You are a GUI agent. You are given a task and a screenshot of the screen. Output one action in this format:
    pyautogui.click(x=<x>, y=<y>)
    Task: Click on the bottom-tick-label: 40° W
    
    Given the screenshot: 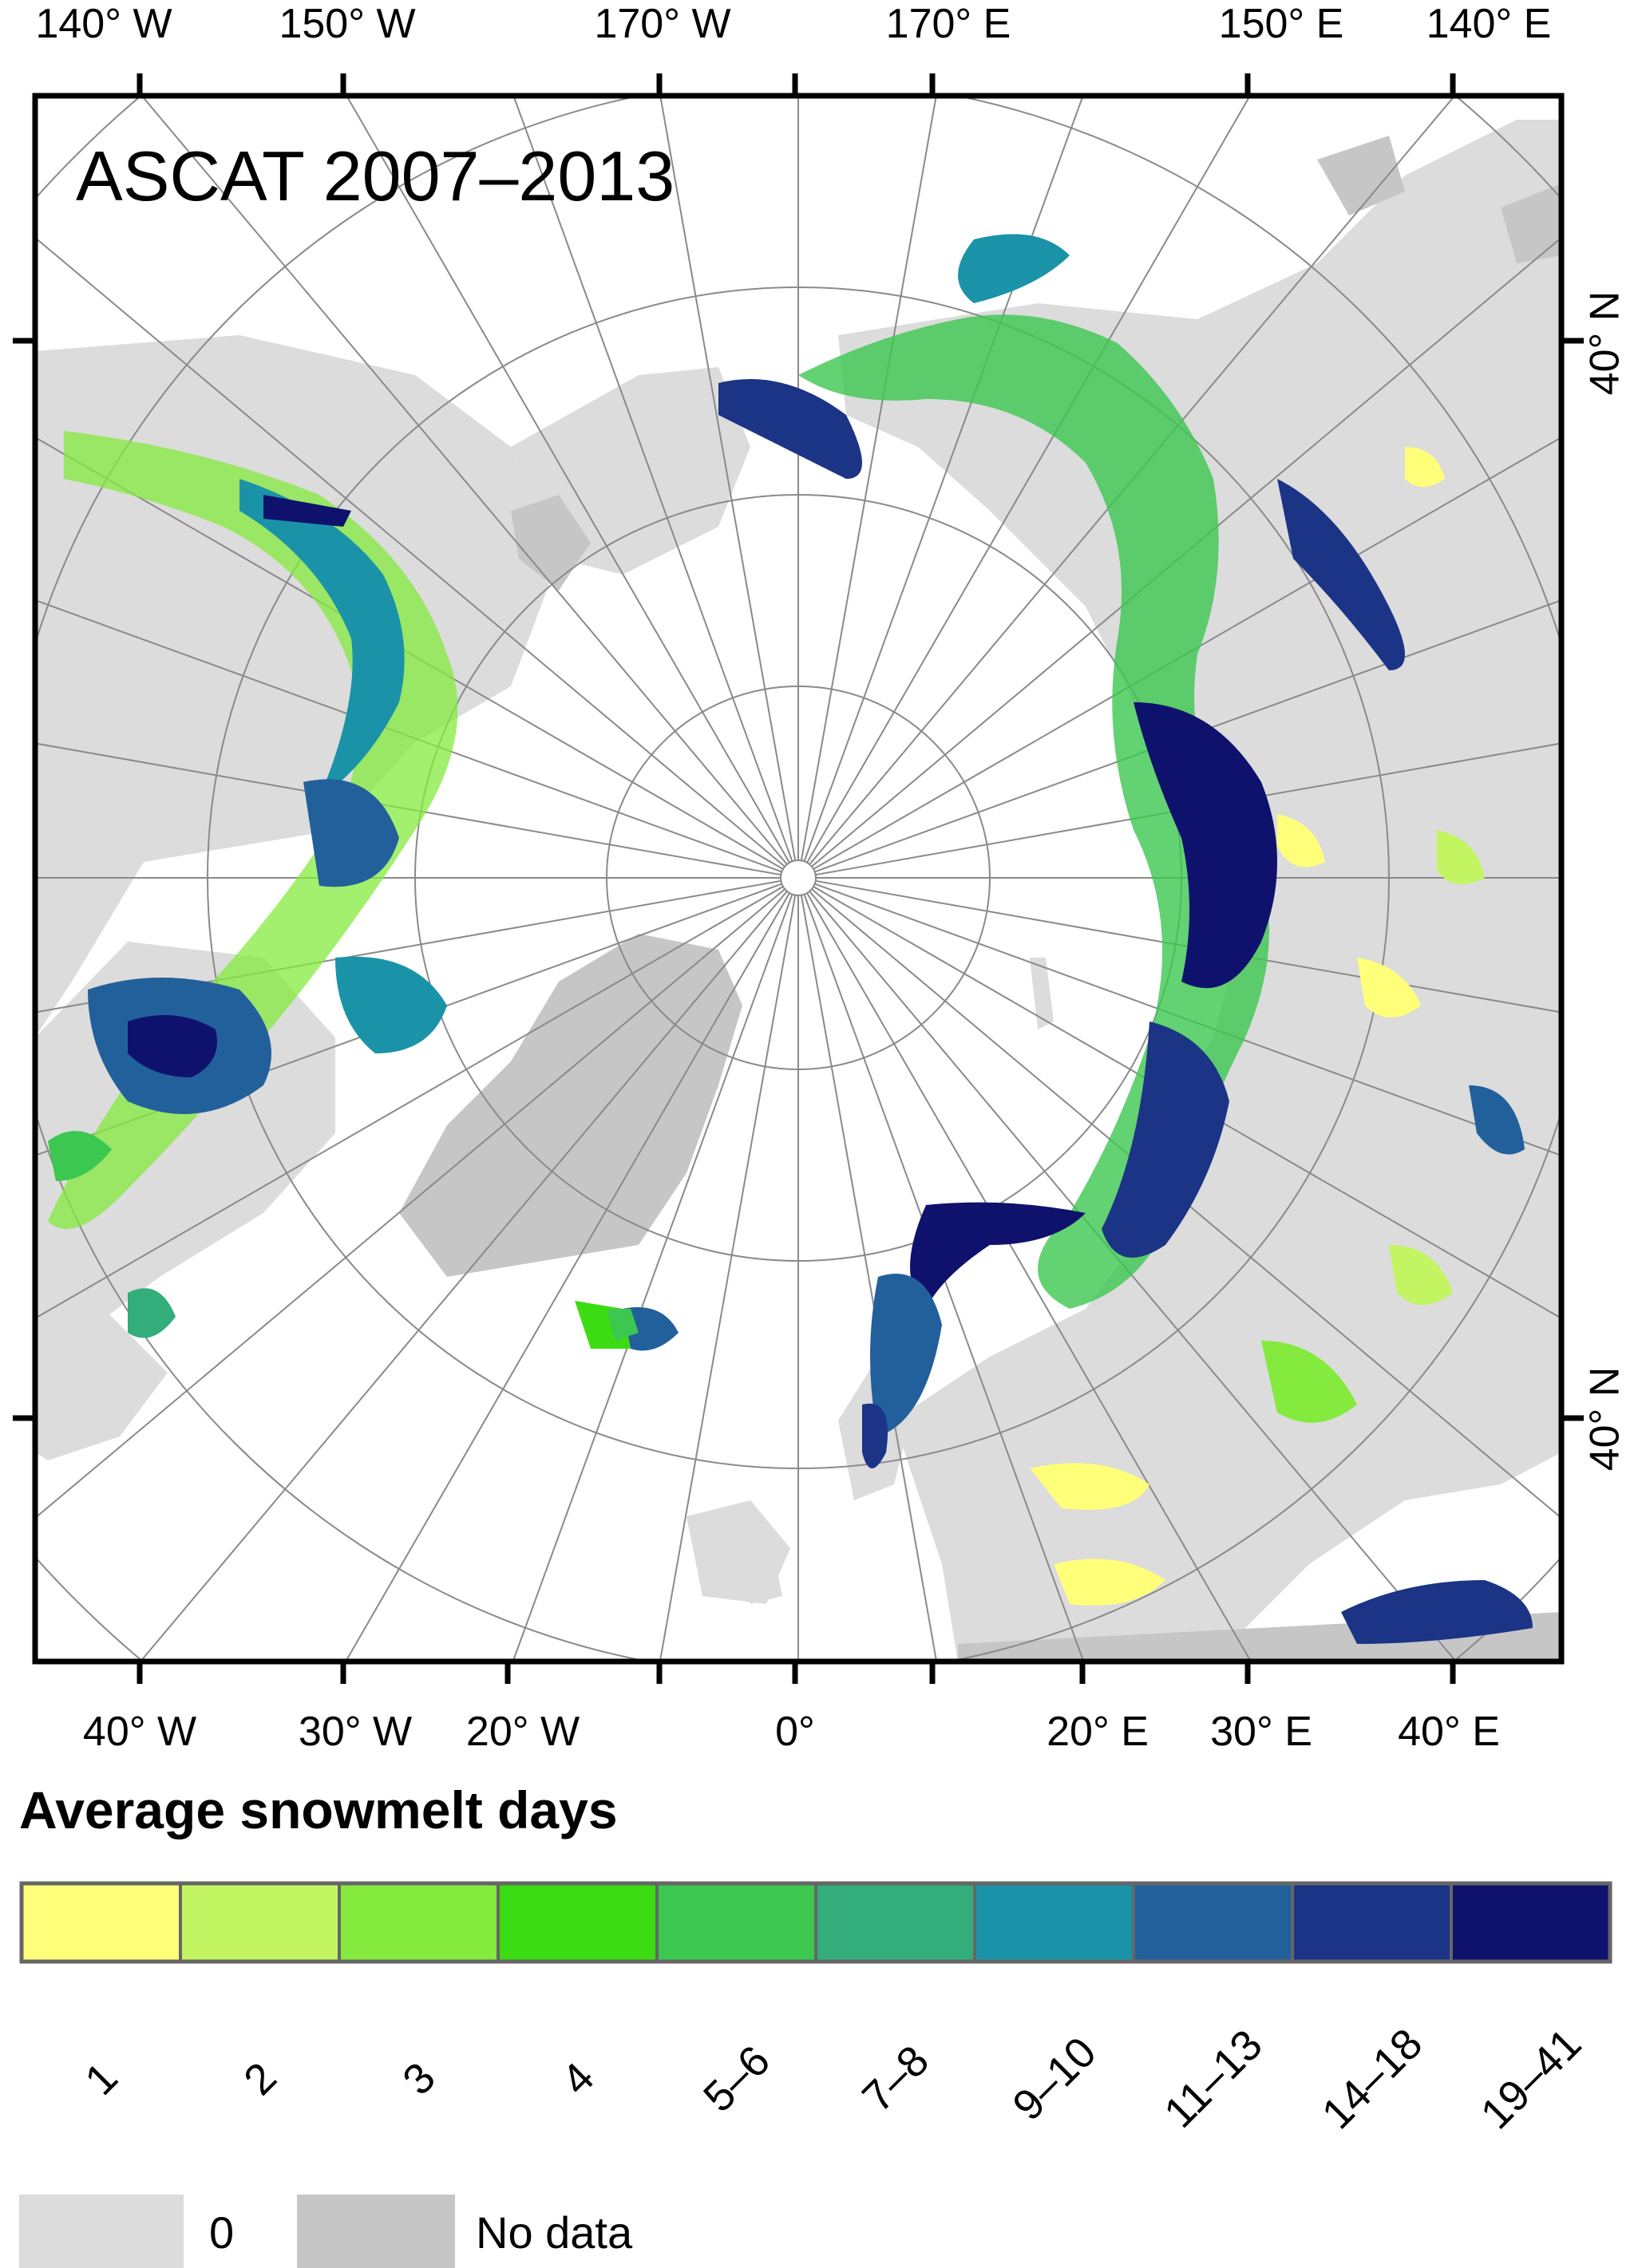 What is the action you would take?
    pyautogui.click(x=139, y=1732)
    